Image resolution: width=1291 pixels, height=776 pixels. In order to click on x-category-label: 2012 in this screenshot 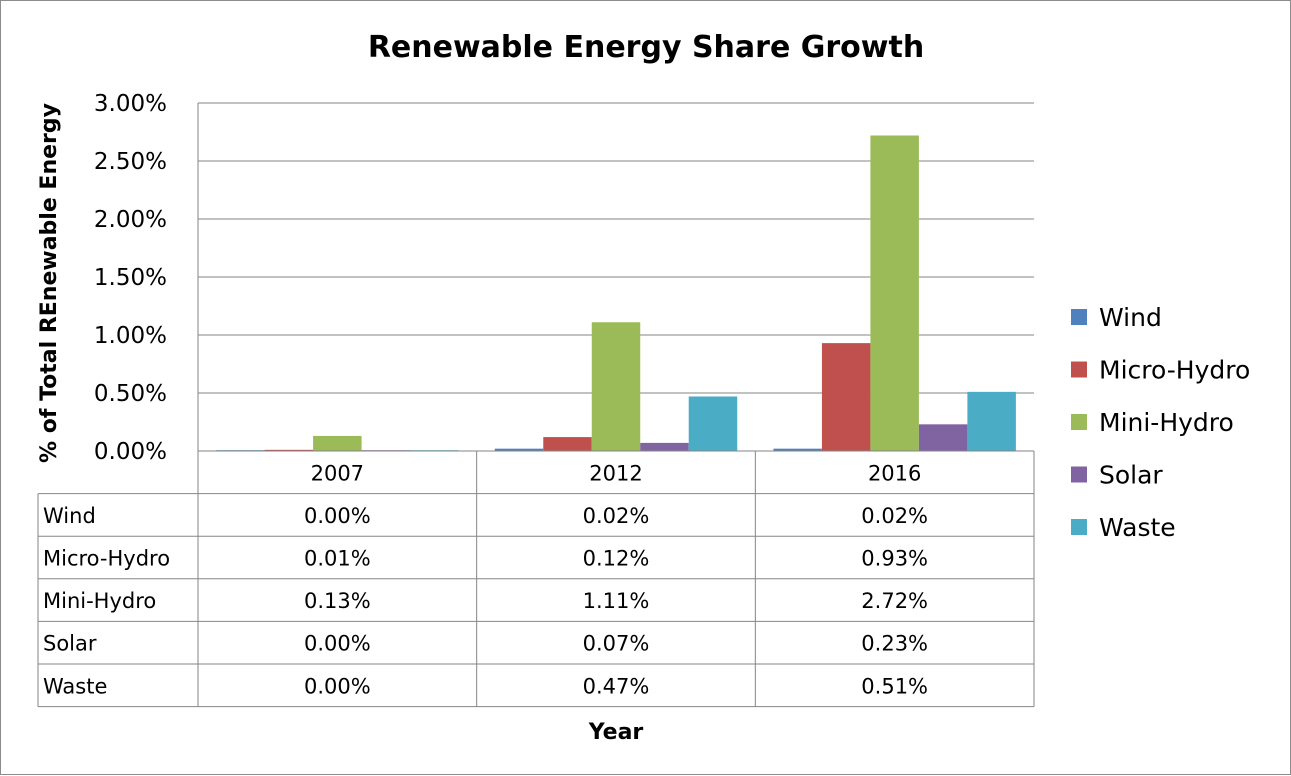, I will do `click(615, 473)`.